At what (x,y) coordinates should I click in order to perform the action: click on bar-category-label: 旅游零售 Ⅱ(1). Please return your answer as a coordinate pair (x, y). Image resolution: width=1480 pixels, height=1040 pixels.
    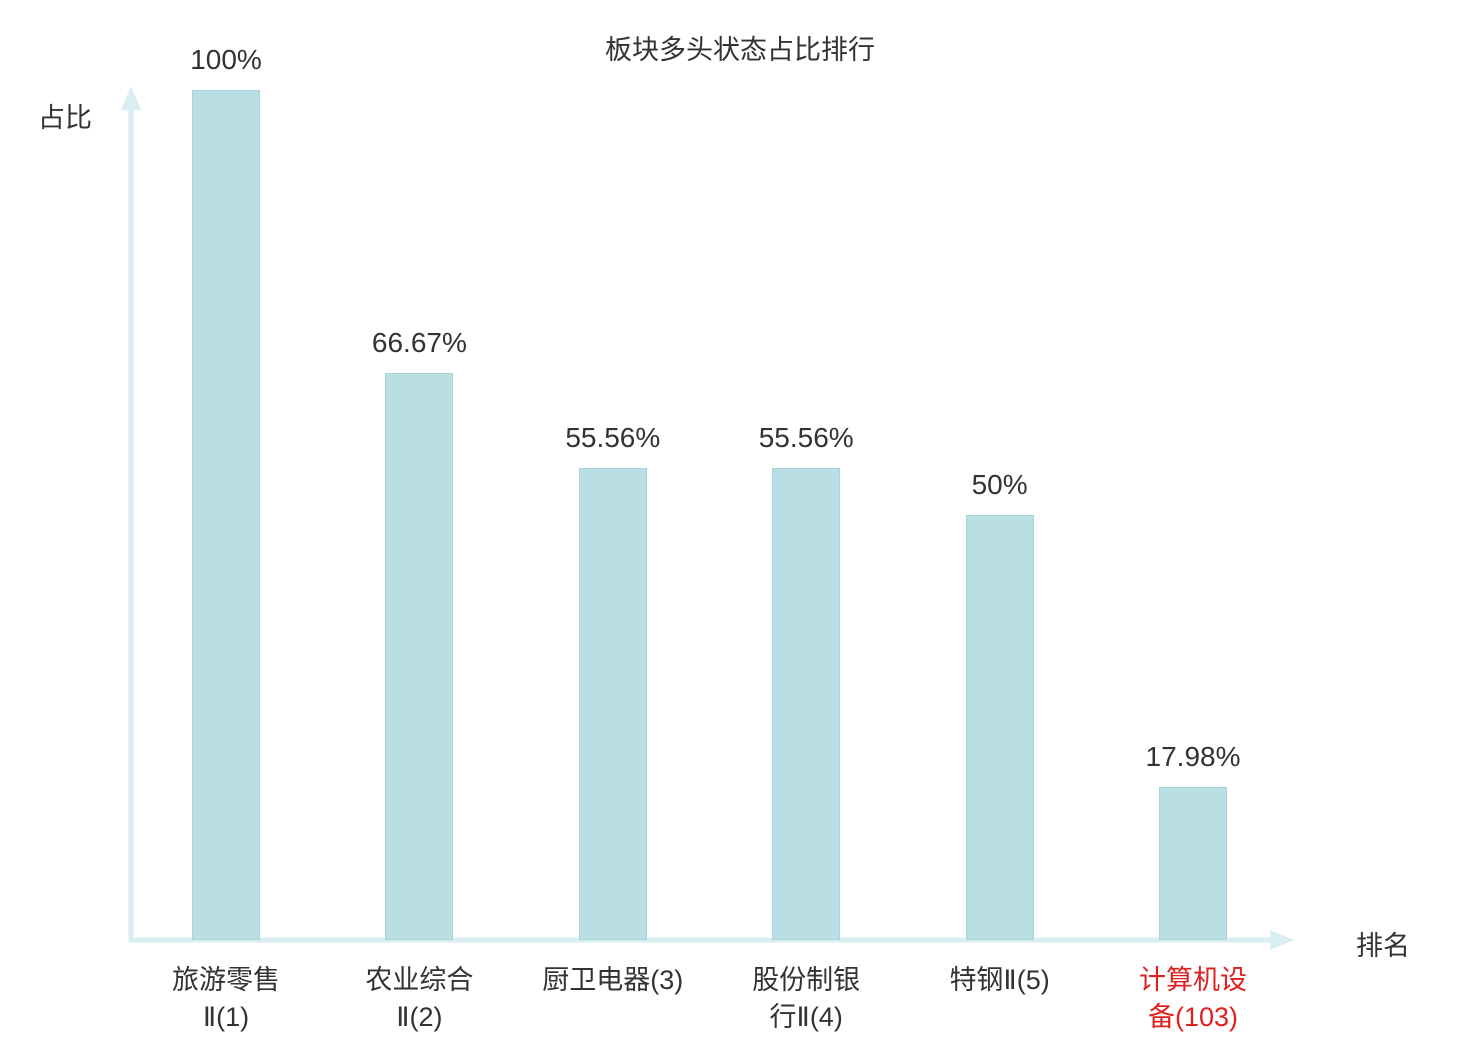
    Looking at the image, I should click on (226, 998).